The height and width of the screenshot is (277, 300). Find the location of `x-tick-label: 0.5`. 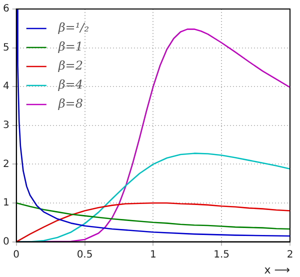

x-tick-label: 0.5 is located at coordinates (84, 254).